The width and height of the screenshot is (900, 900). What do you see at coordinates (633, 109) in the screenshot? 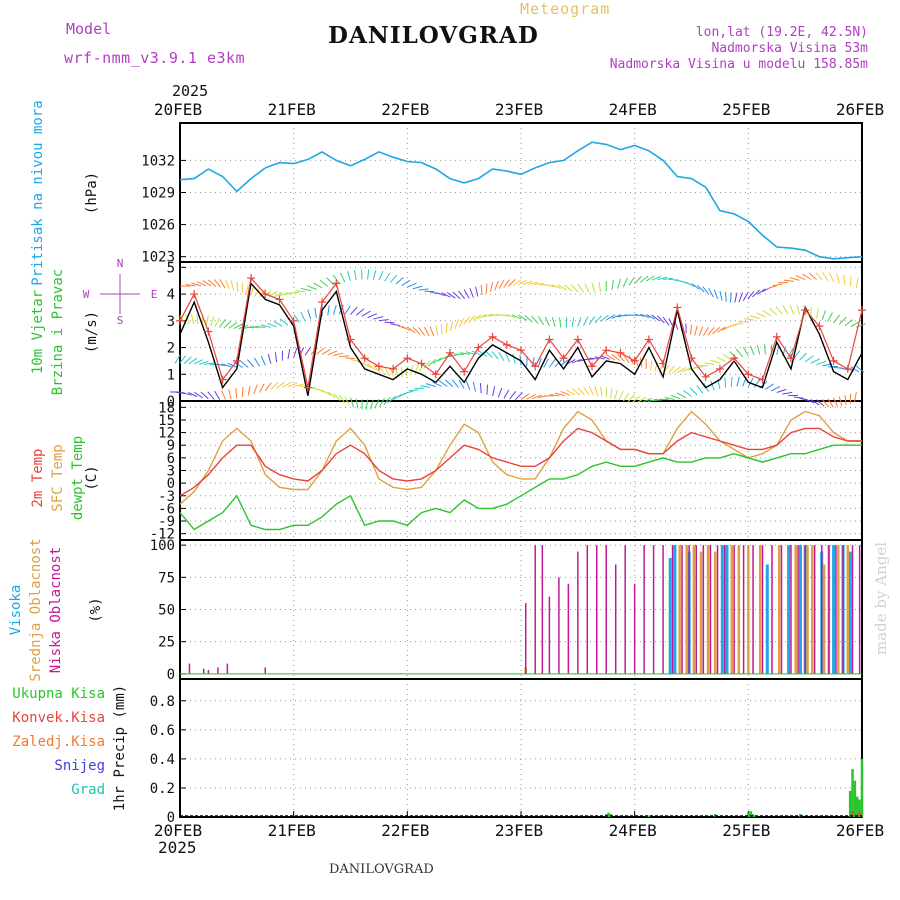
I see `x-tick-label-top: 24FEB` at bounding box center [633, 109].